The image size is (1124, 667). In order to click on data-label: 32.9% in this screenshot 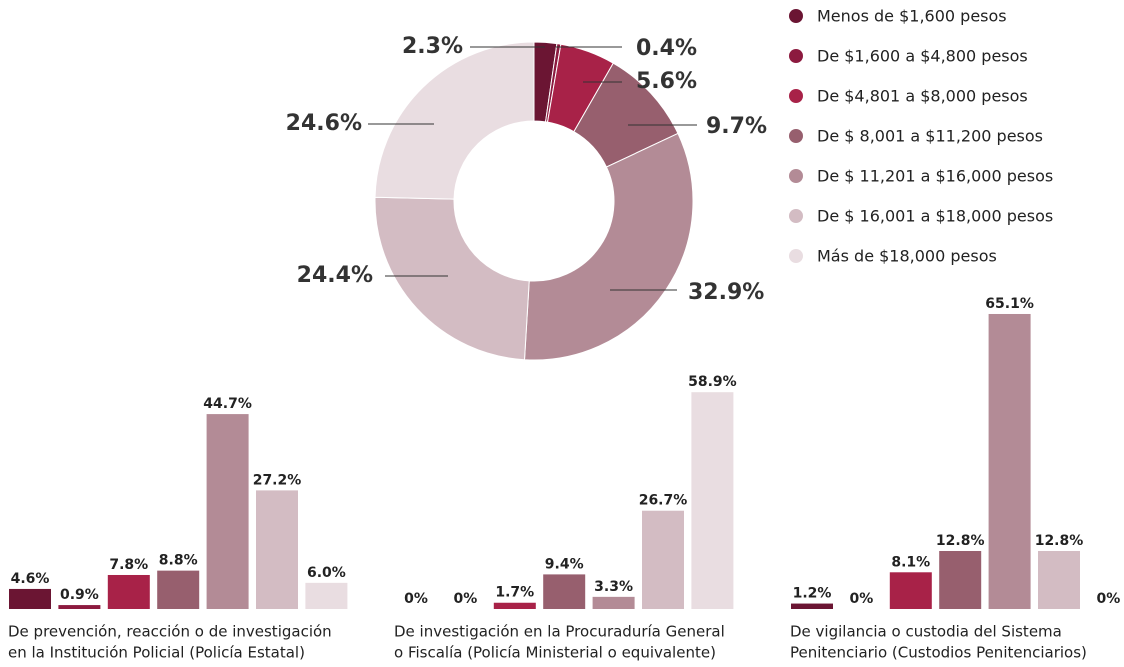, I will do `click(726, 292)`.